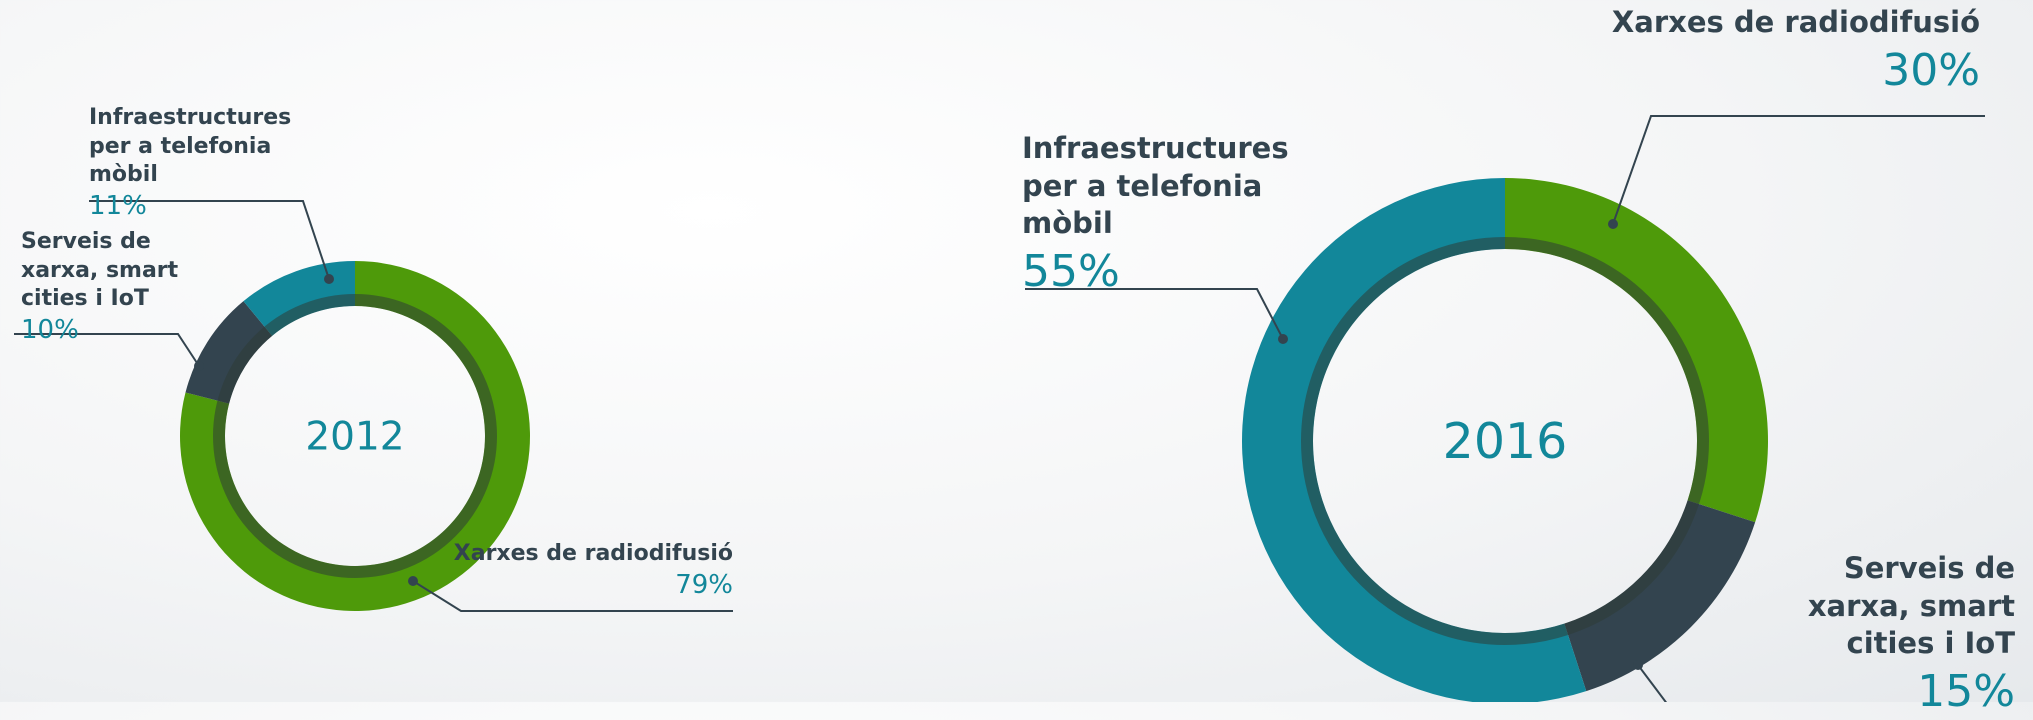 This screenshot has width=2033, height=720. I want to click on segment-percent: 15%, so click(1966, 692).